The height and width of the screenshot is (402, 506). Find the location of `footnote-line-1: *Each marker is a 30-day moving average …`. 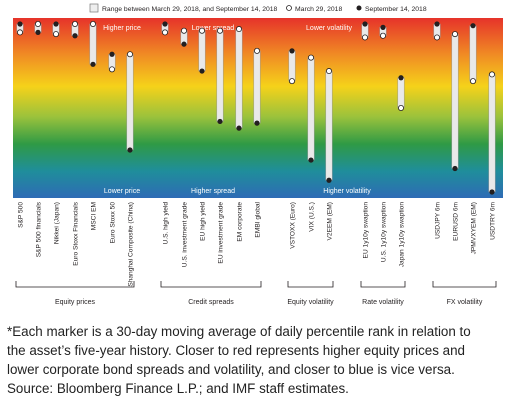

footnote-line-1: *Each marker is a 30-day moving average … is located at coordinates (239, 331).